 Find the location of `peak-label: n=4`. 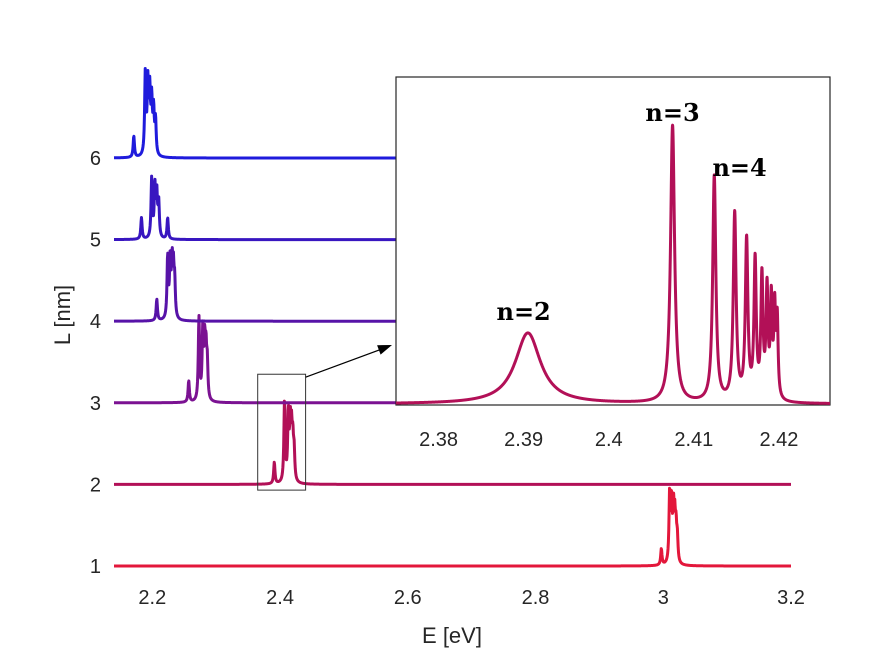

peak-label: n=4 is located at coordinates (739, 167).